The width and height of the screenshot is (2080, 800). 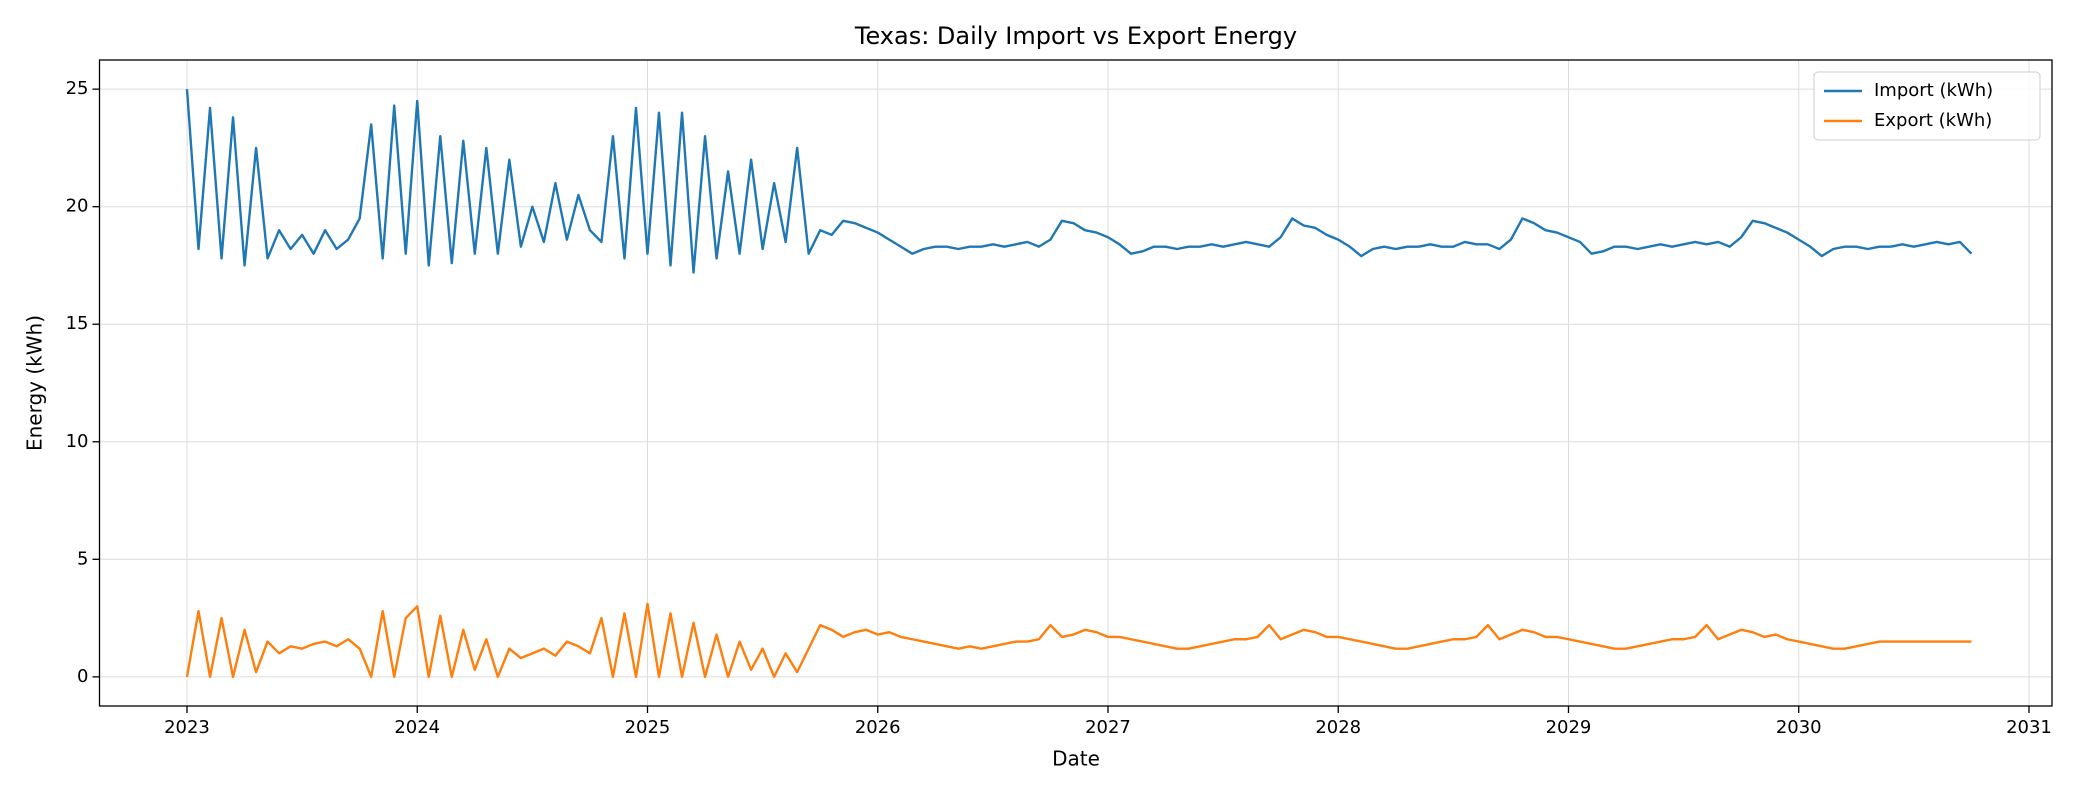 I want to click on x-tick-label: 2028, so click(x=1338, y=727).